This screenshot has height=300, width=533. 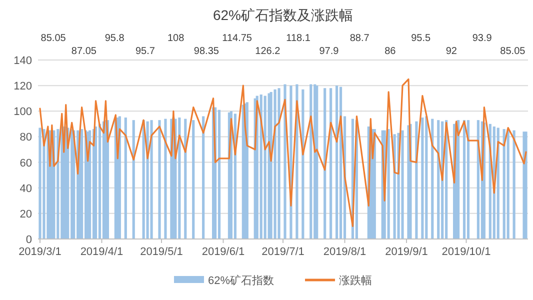 I want to click on text: 108, so click(x=176, y=38).